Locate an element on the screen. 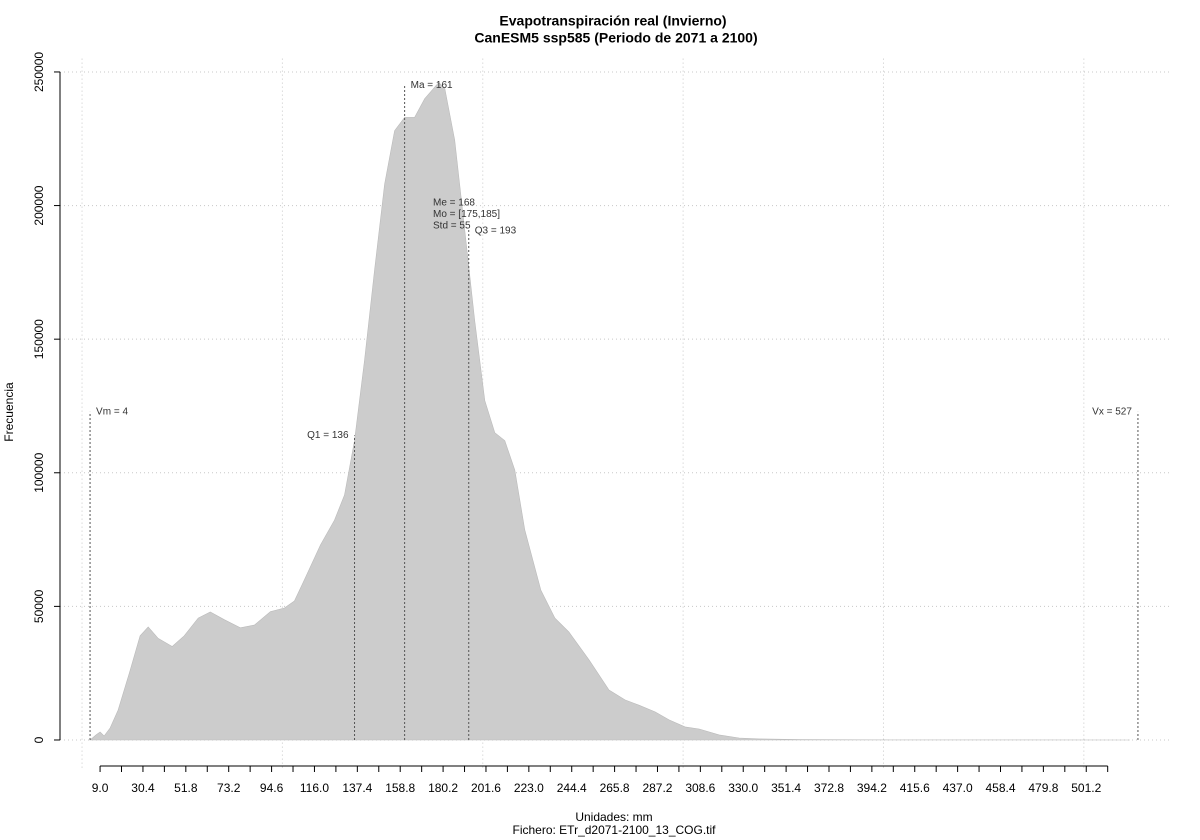 This screenshot has height=840, width=1200. annotation-label: Vx = 527 is located at coordinates (1112, 411).